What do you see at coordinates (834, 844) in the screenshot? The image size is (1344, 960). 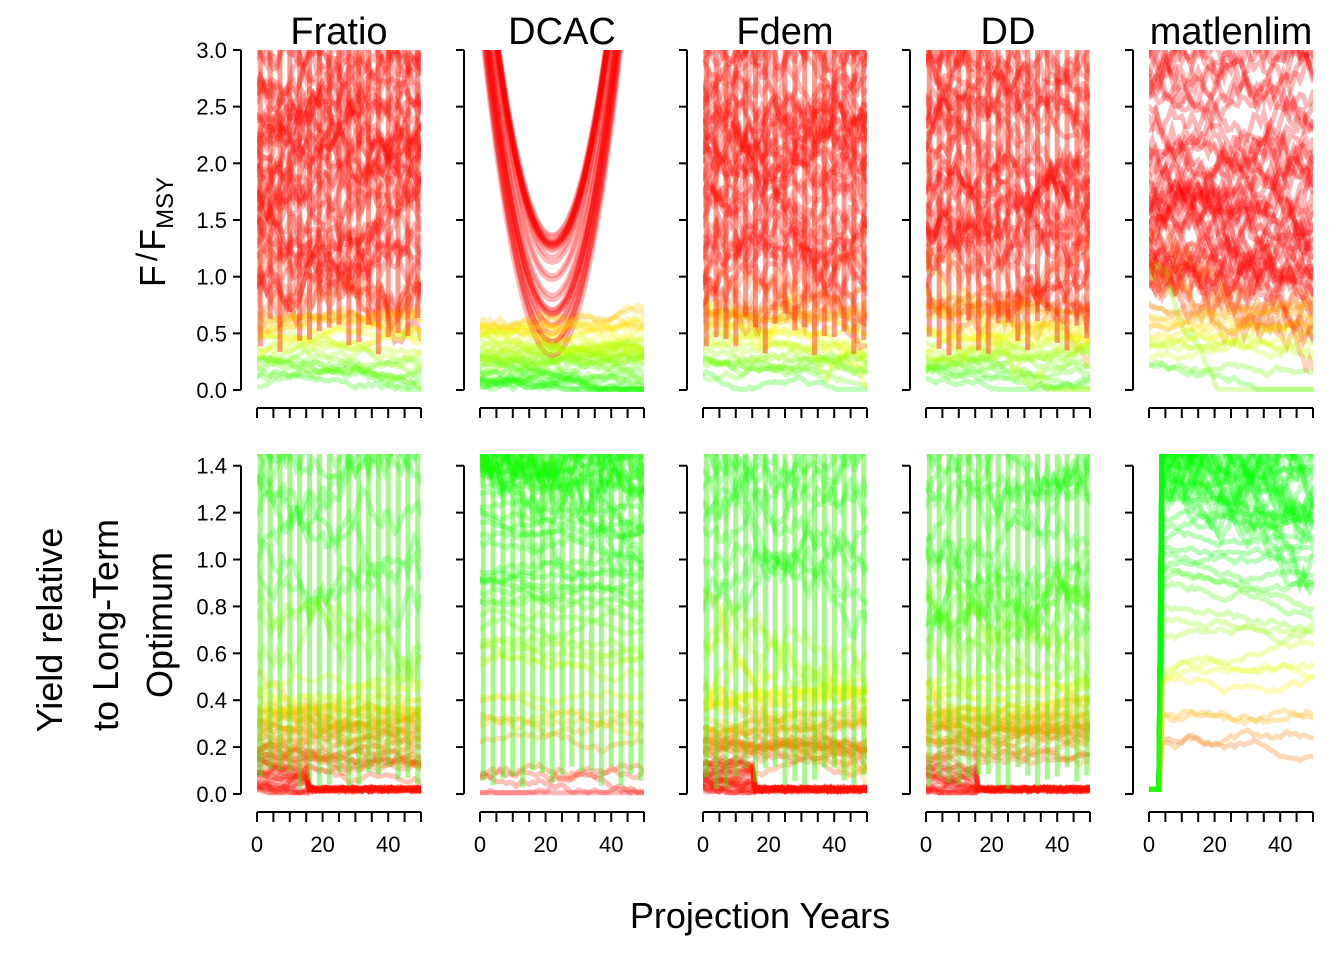 I see `x-tick-label: 40` at bounding box center [834, 844].